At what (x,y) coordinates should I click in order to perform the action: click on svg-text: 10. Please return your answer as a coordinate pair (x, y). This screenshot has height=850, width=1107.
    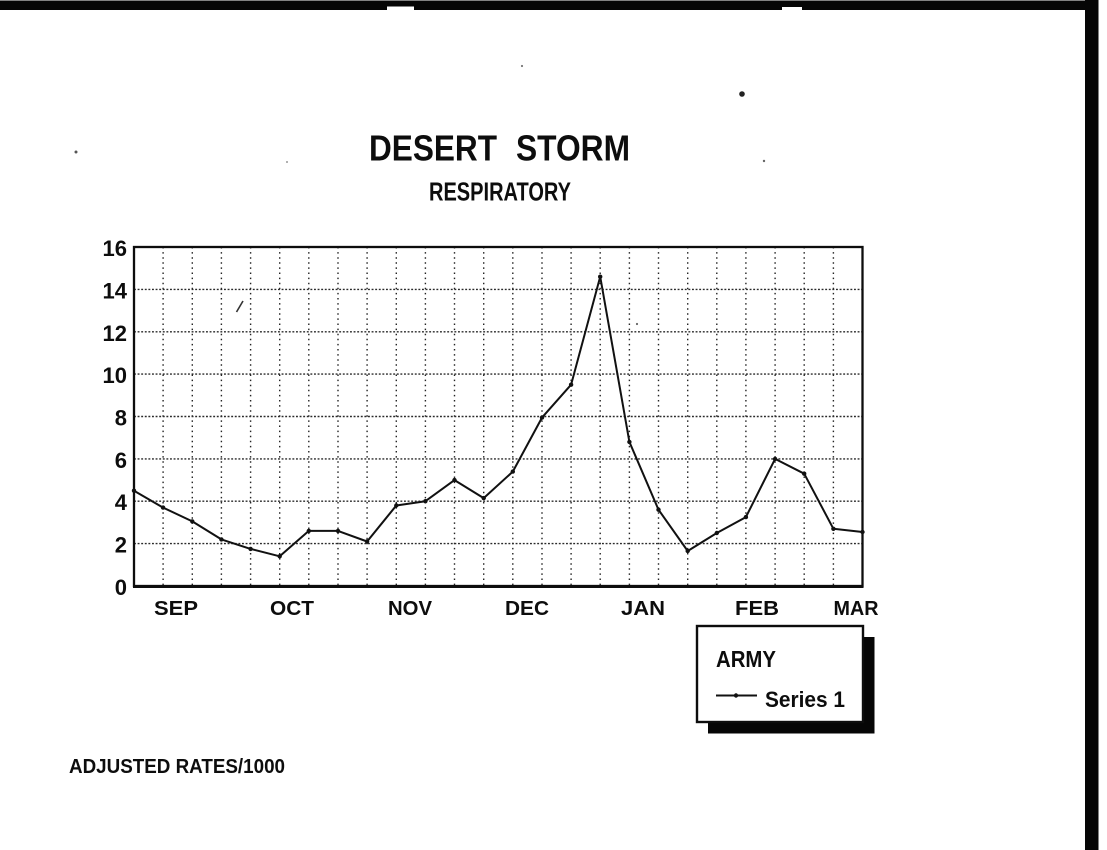
    Looking at the image, I should click on (115, 375).